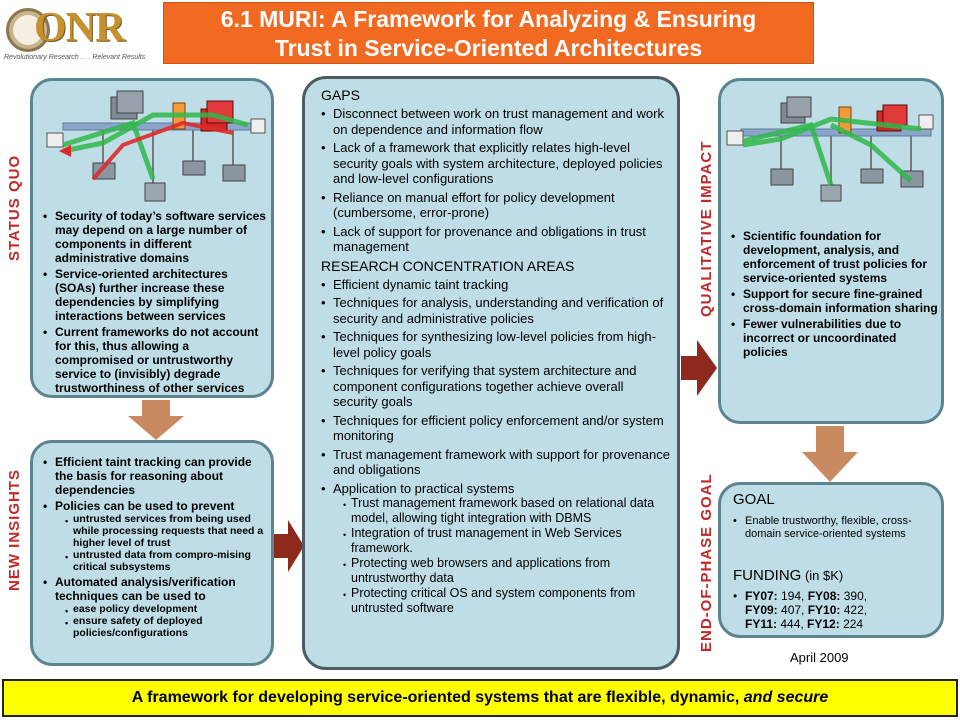  Describe the element at coordinates (496, 285) in the screenshot. I see `list-item: Efficient dynamic taint tracking` at that location.